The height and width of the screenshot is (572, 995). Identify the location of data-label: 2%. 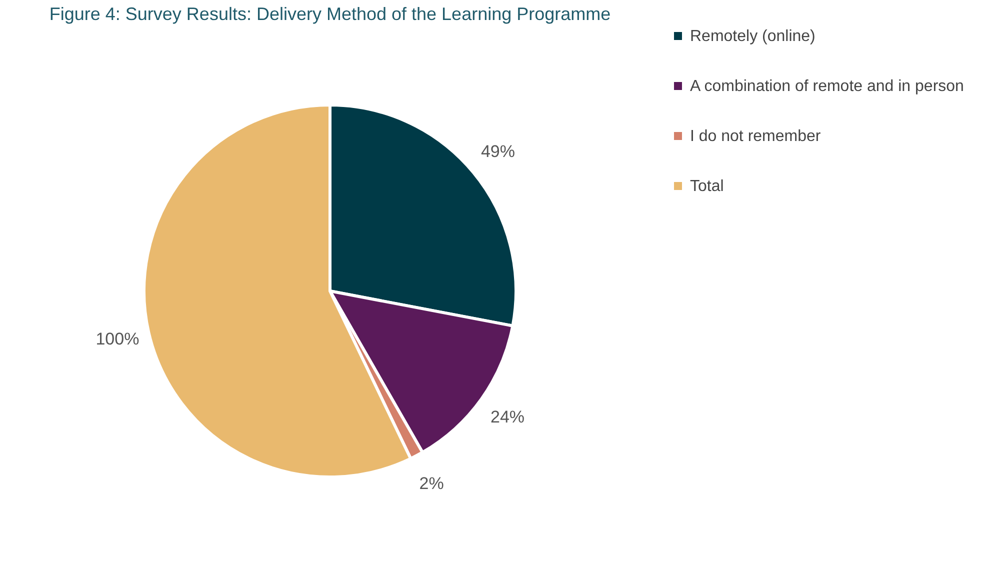
(431, 483).